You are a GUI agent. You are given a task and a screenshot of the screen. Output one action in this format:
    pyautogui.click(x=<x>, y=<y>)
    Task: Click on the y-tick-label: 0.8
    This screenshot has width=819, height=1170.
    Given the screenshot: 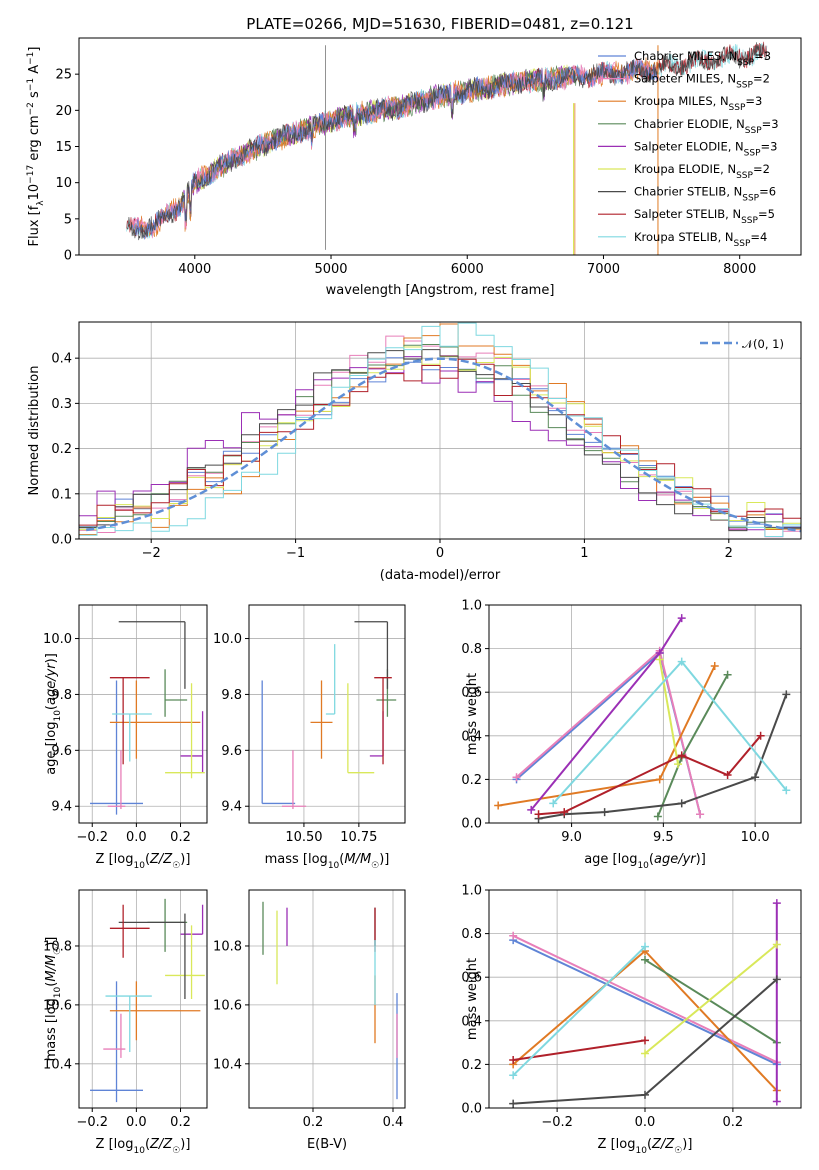 What is the action you would take?
    pyautogui.click(x=471, y=649)
    